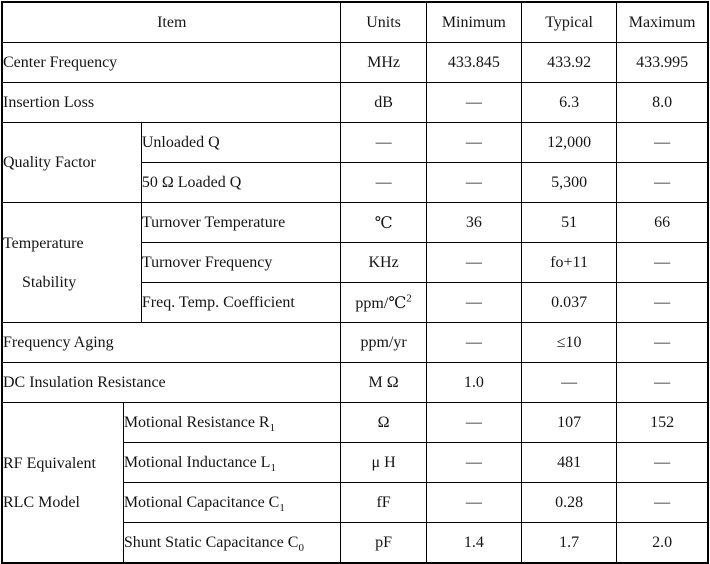 Image resolution: width=710 pixels, height=564 pixels. I want to click on item-base: Shunt Static Capacitance C, so click(211, 542).